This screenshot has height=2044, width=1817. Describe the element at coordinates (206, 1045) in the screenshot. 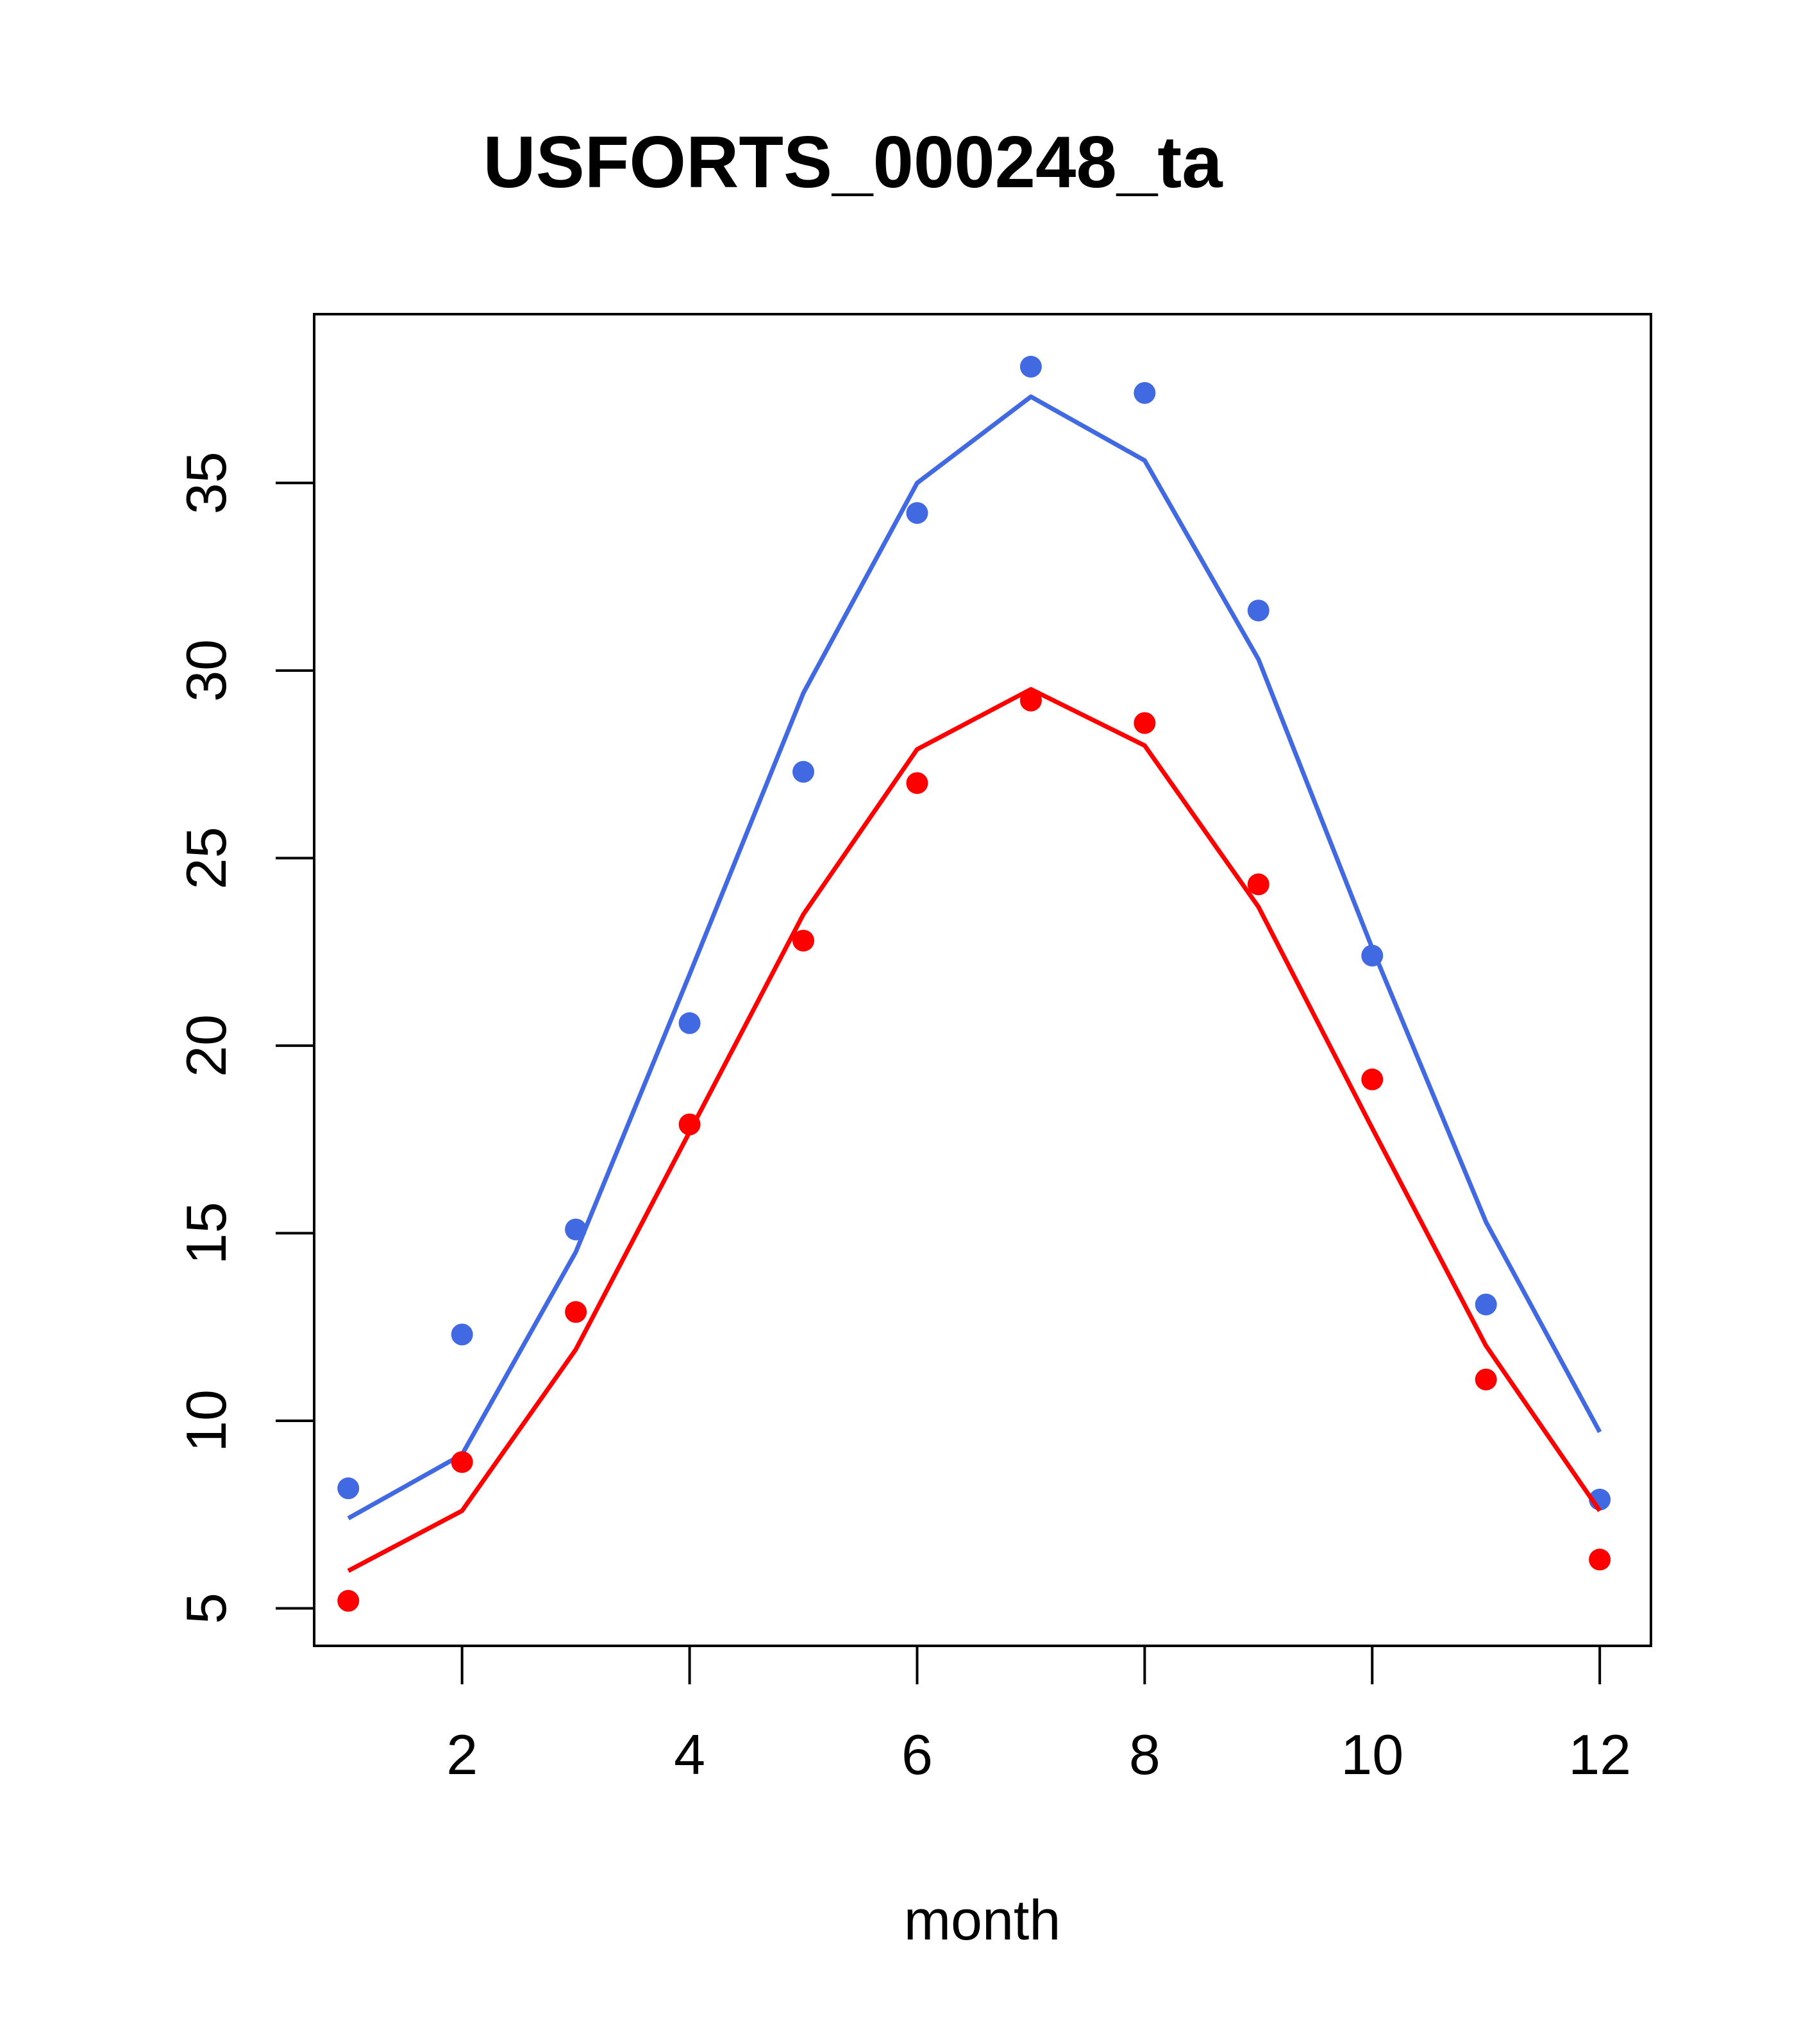

I see `y-tick-label-20: 20` at that location.